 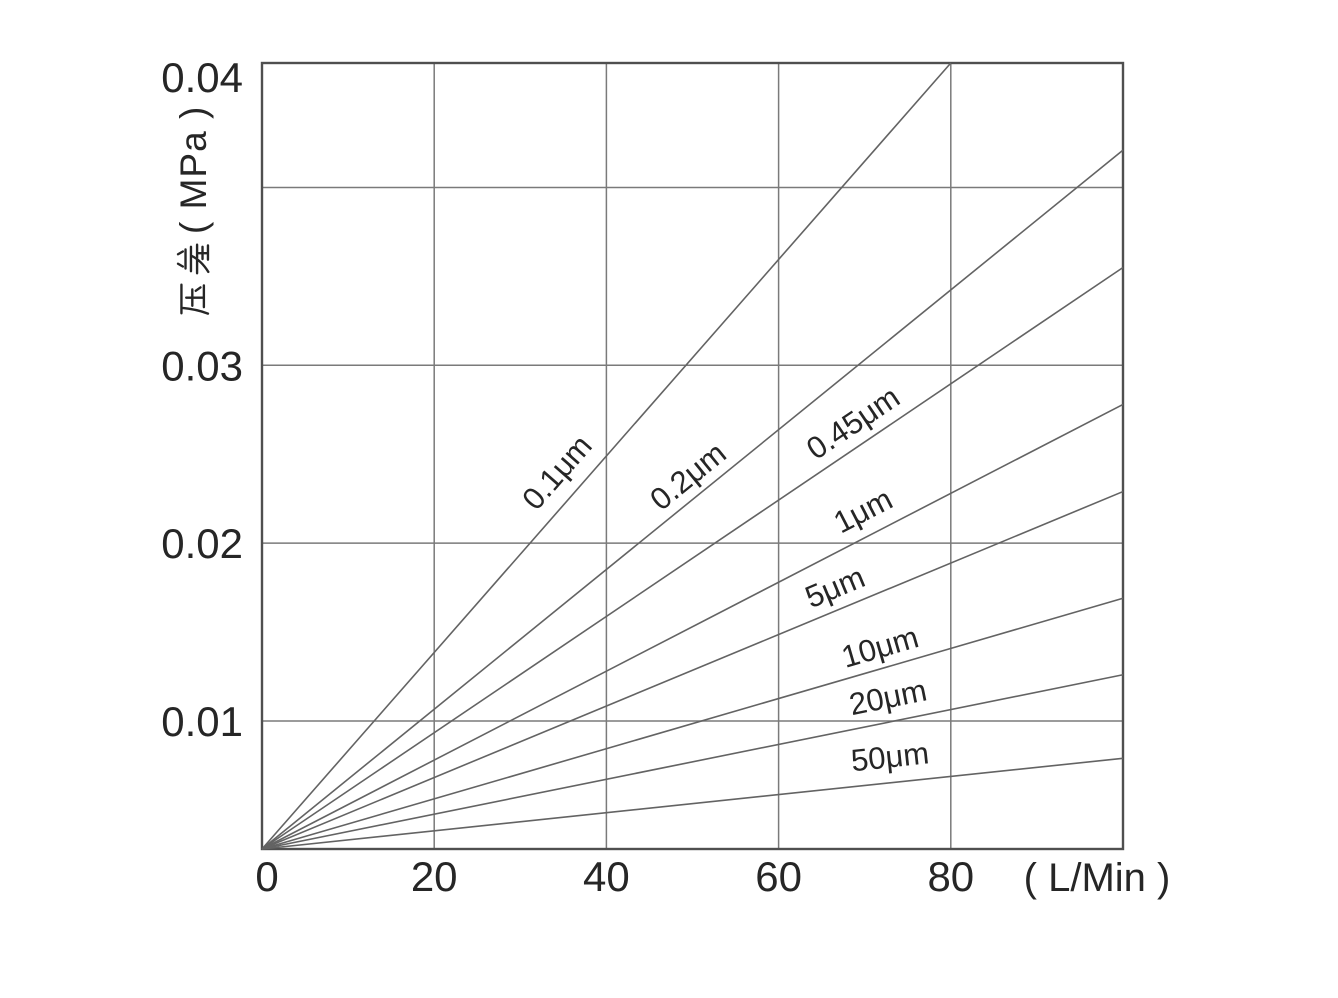 What do you see at coordinates (193, 170) in the screenshot?
I see `y-axis-unit-label: ( MPa )` at bounding box center [193, 170].